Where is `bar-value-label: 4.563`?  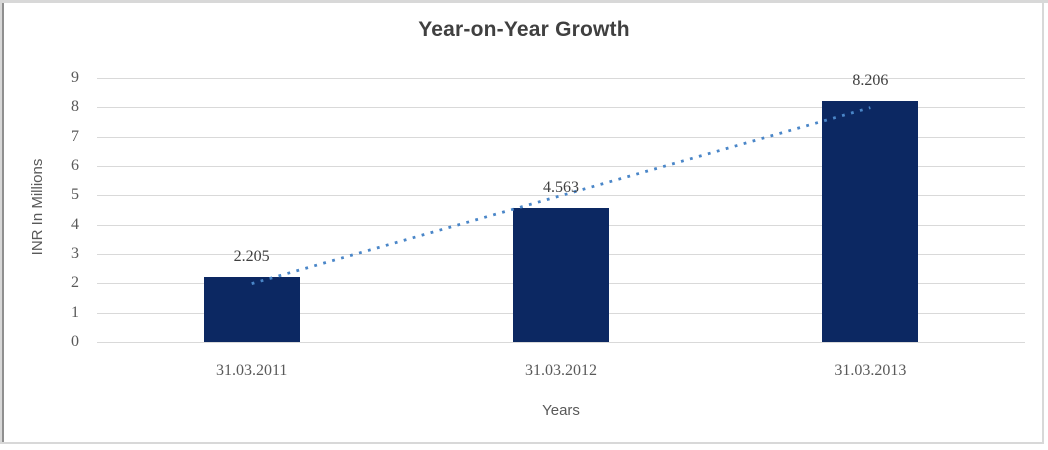
bar-value-label: 4.563 is located at coordinates (561, 188).